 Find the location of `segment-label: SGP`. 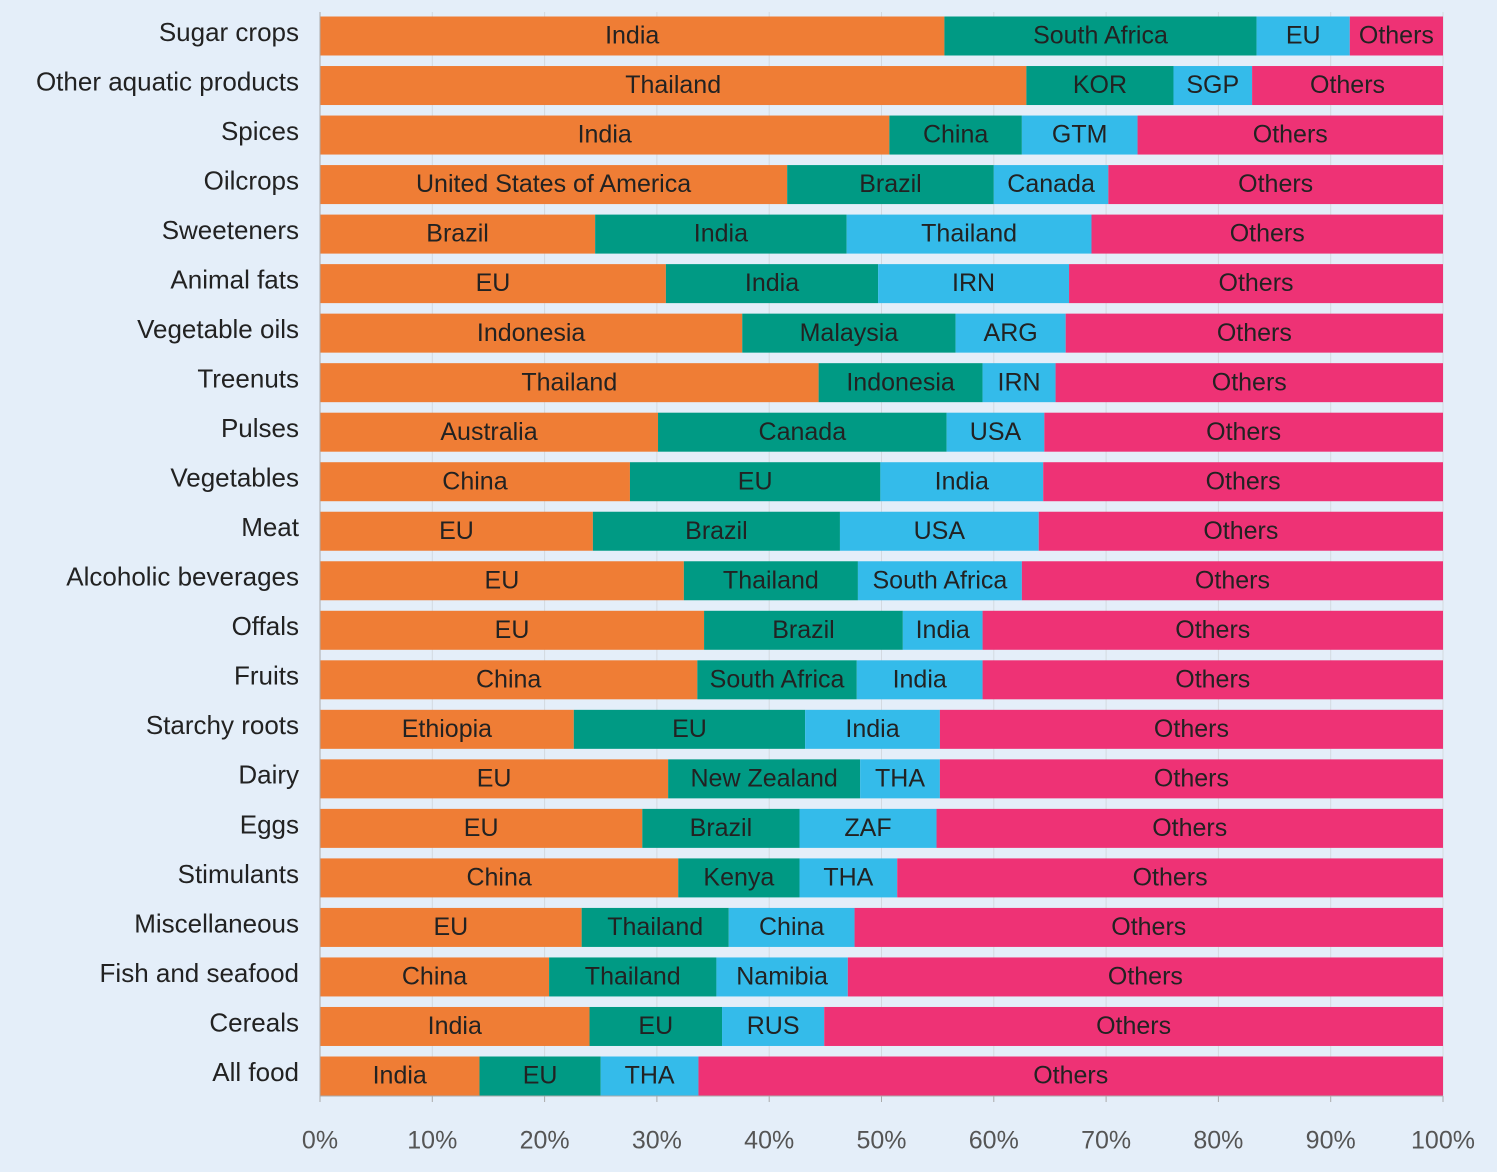

segment-label: SGP is located at coordinates (1212, 85).